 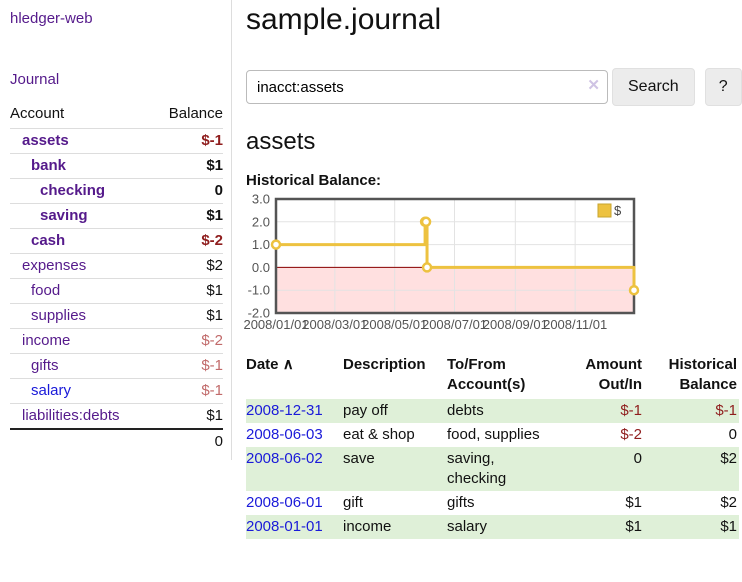 I want to click on transaction-row: 2008-01-01 income salary $1 $1, so click(x=492, y=527).